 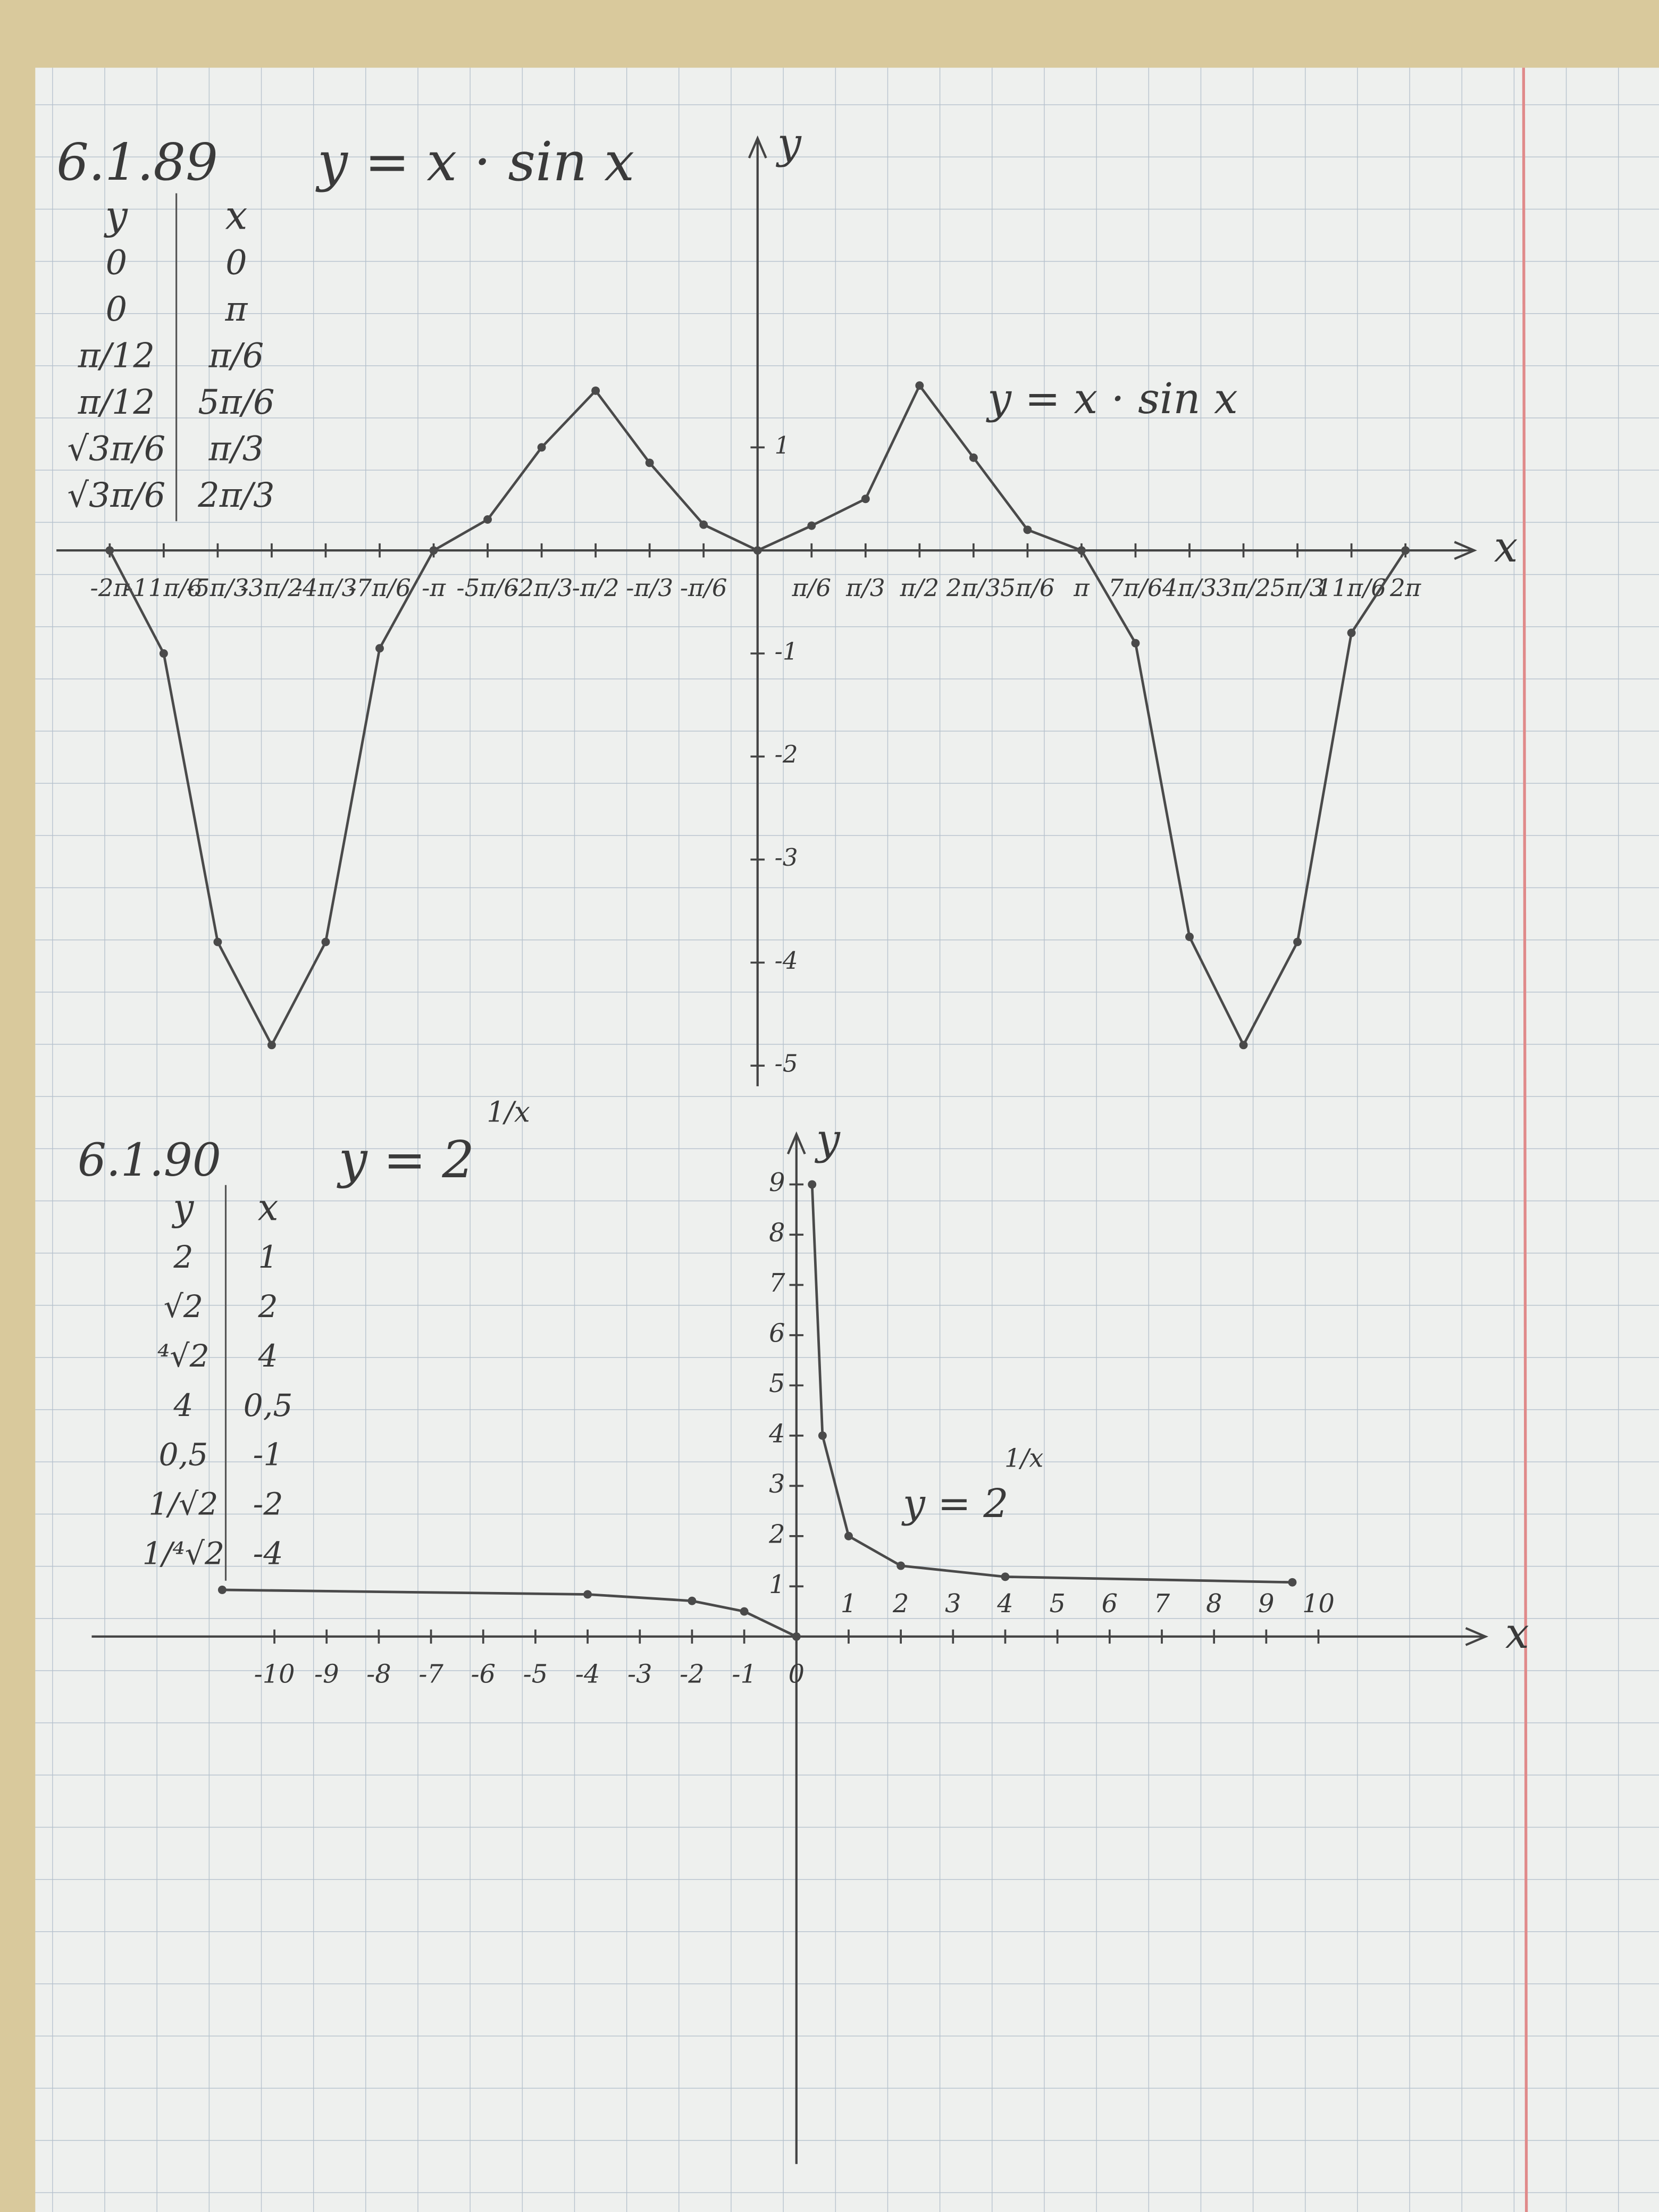 What do you see at coordinates (268, 1504) in the screenshot?
I see `table-cell: -2` at bounding box center [268, 1504].